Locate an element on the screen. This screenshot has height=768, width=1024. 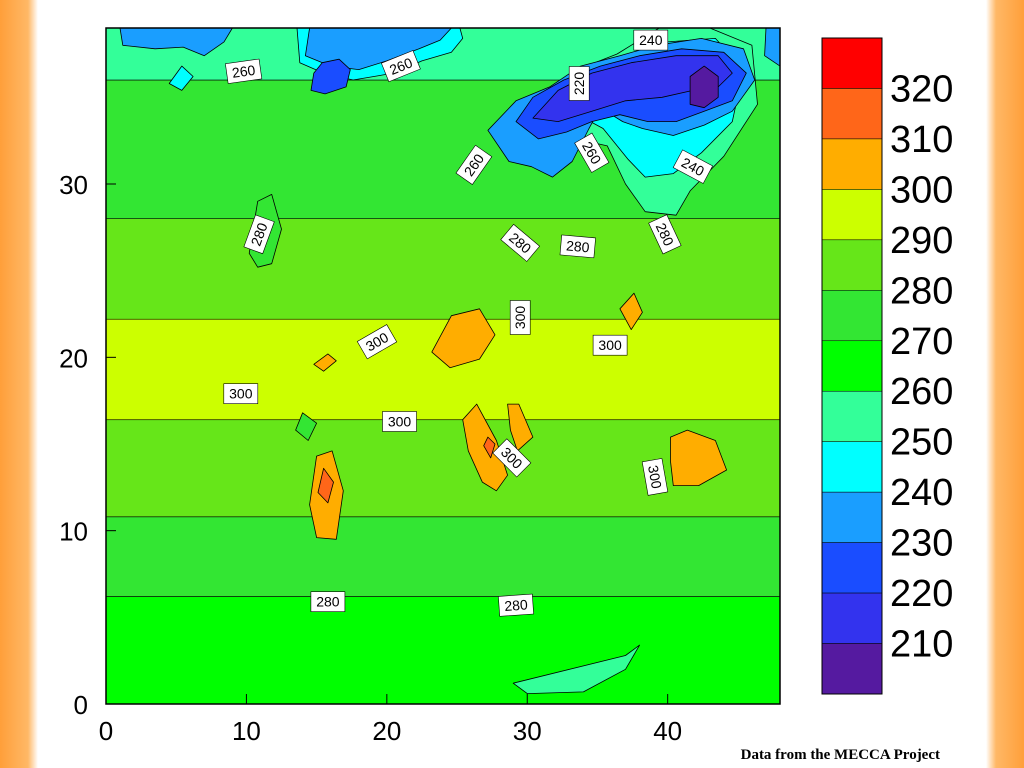
contour-label-17: 300 is located at coordinates (655, 477).